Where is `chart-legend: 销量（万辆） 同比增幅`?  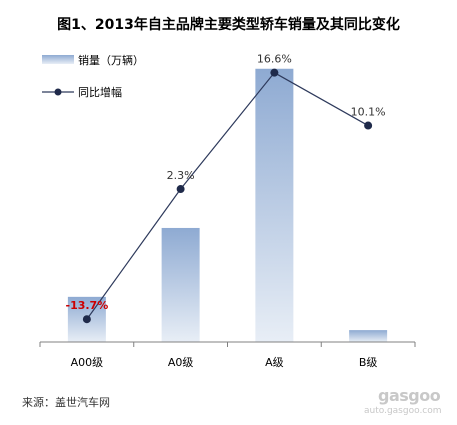
chart-legend: 销量（万辆） 同比增幅 is located at coordinates (93, 76).